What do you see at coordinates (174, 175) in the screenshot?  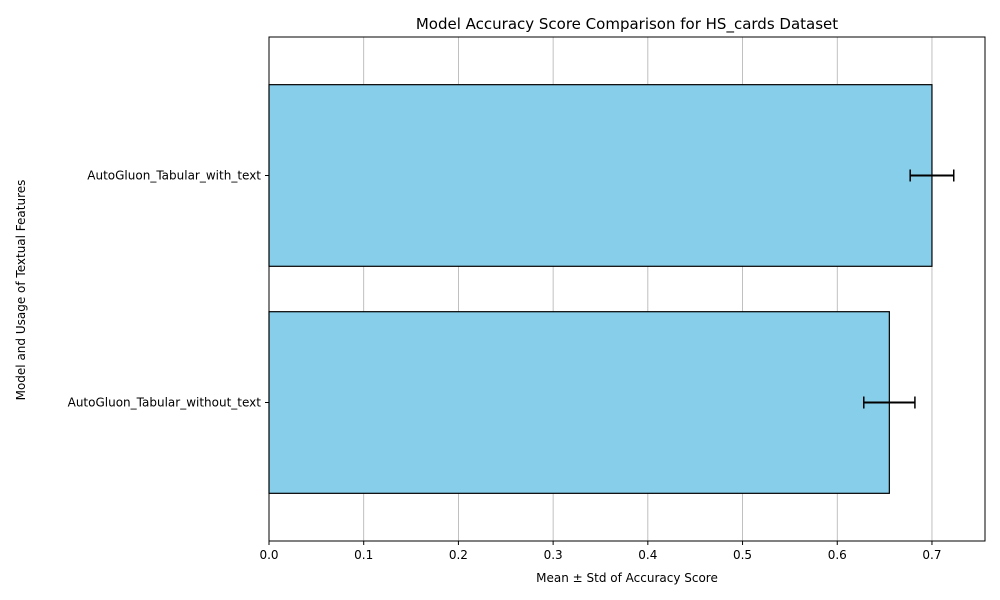 I see `y-tick-label: AutoGluon_Tabular_with_text` at bounding box center [174, 175].